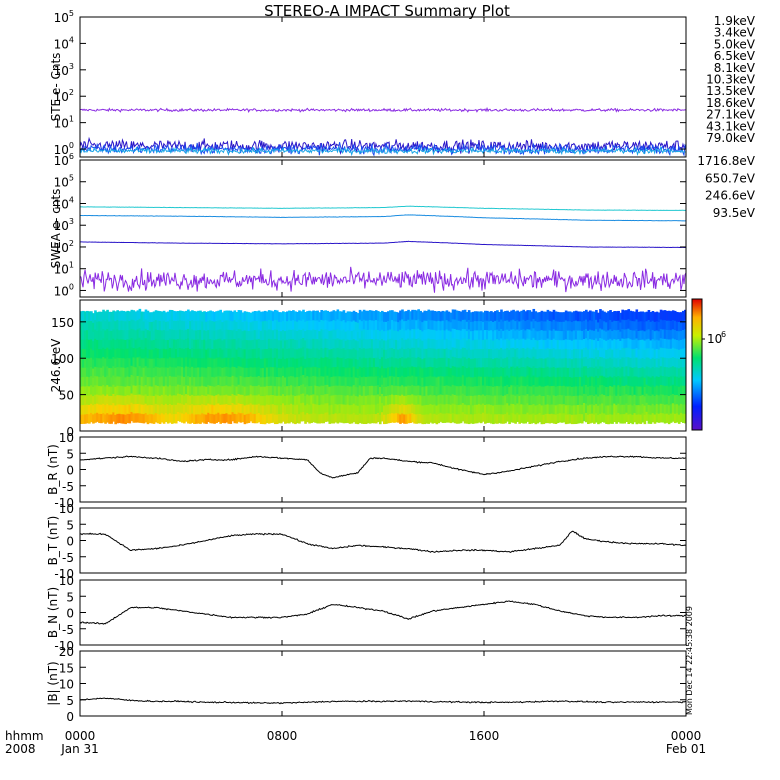 Image resolution: width=780 pixels, height=780 pixels. Describe the element at coordinates (79, 749) in the screenshot. I see `time-tick-date: Jan 31` at that location.